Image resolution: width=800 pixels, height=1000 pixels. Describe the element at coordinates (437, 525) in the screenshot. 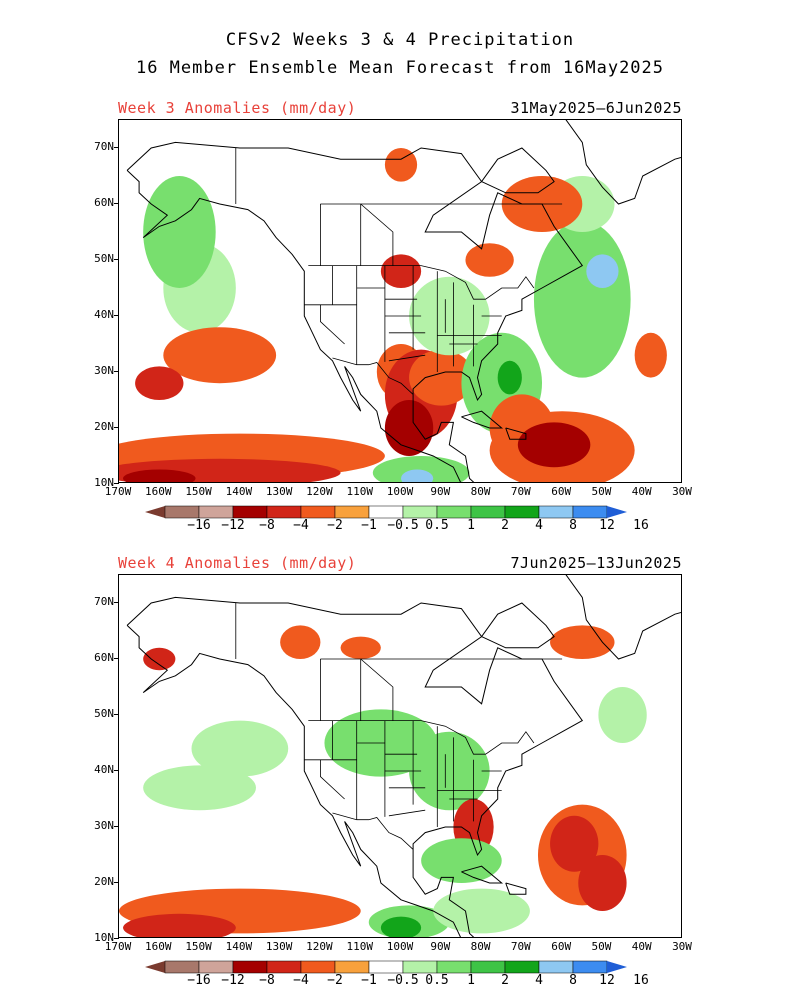

I see `colorbar-label: 0.5` at that location.